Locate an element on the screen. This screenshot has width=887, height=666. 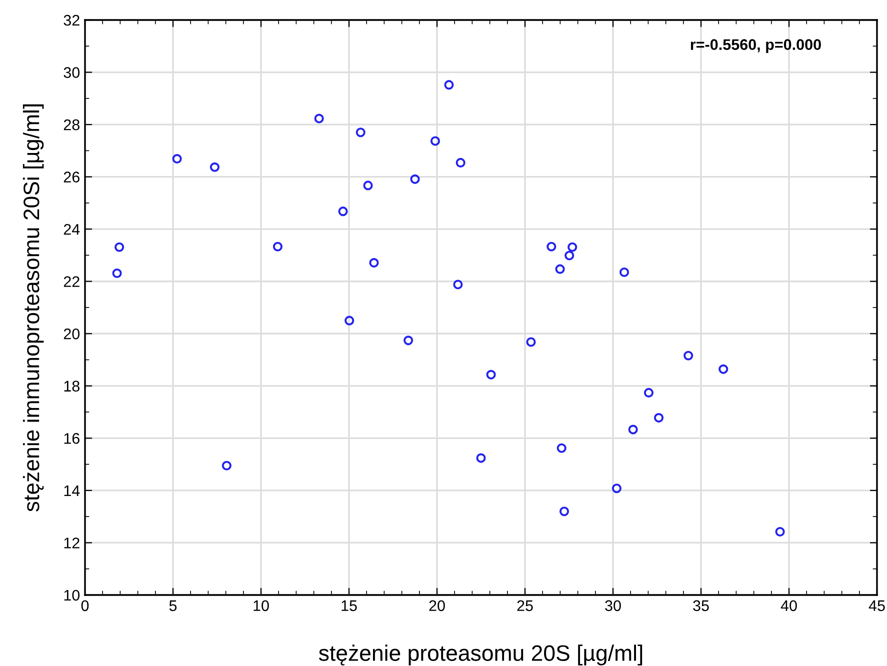
x-tick-label: 10 is located at coordinates (261, 606).